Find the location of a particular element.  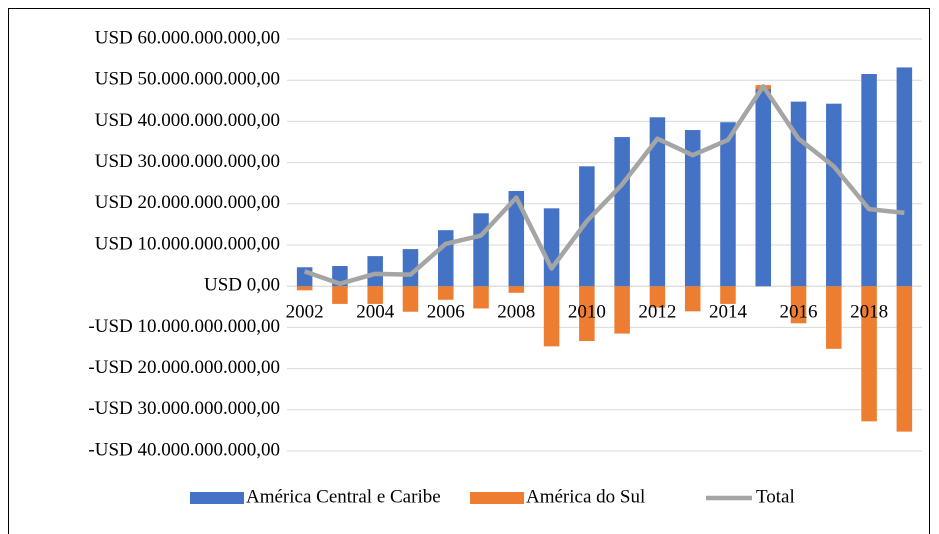

x-tick-label: 2008 is located at coordinates (516, 312).